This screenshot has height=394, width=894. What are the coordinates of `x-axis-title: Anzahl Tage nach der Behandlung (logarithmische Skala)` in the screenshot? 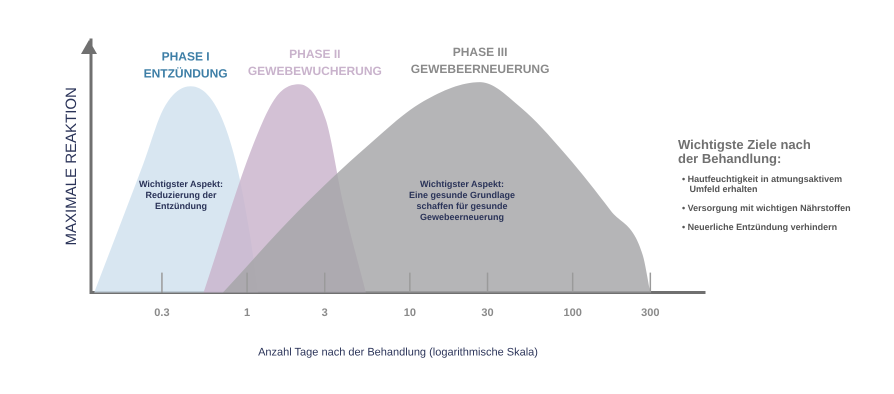 It's located at (398, 352).